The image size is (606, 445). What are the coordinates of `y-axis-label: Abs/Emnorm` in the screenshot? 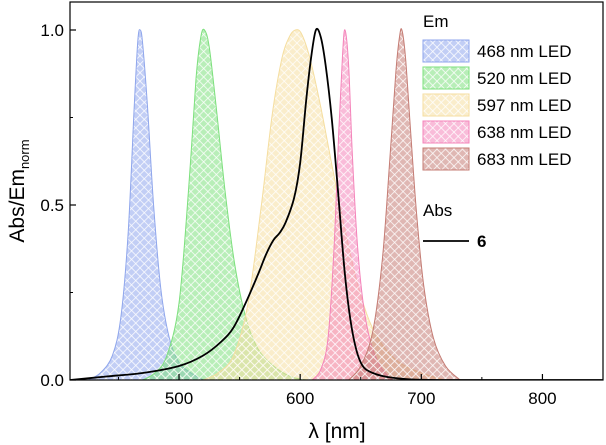 It's located at (19, 190).